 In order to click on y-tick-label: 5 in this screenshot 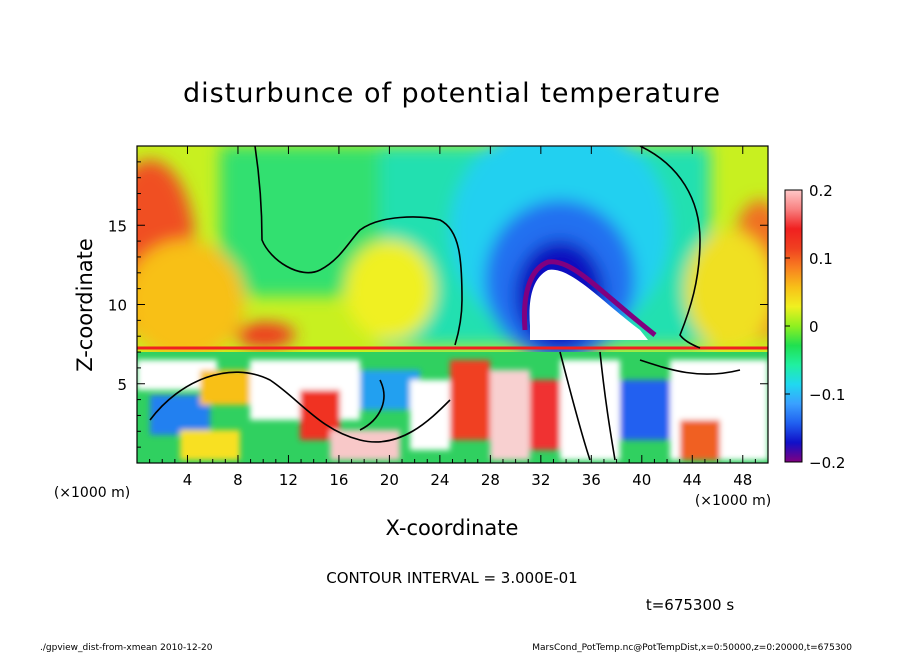, I will do `click(122, 385)`.